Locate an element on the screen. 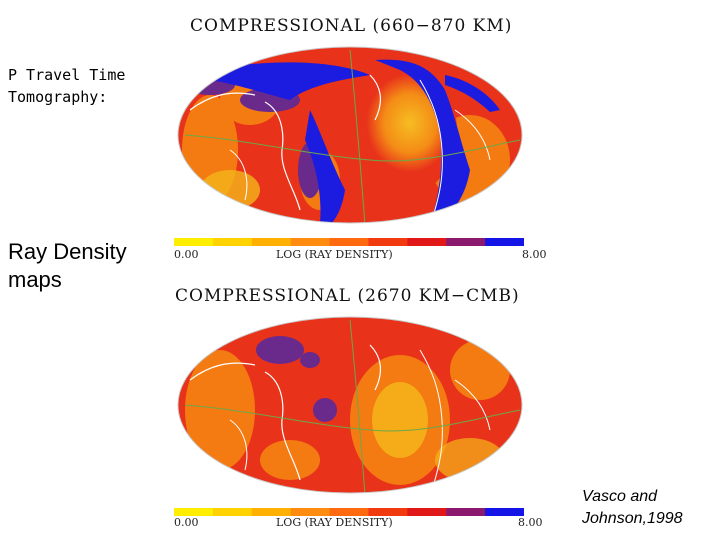 The height and width of the screenshot is (540, 720). colorbar-axis-label-upper: LOG (RAY DENSITY) is located at coordinates (334, 254).